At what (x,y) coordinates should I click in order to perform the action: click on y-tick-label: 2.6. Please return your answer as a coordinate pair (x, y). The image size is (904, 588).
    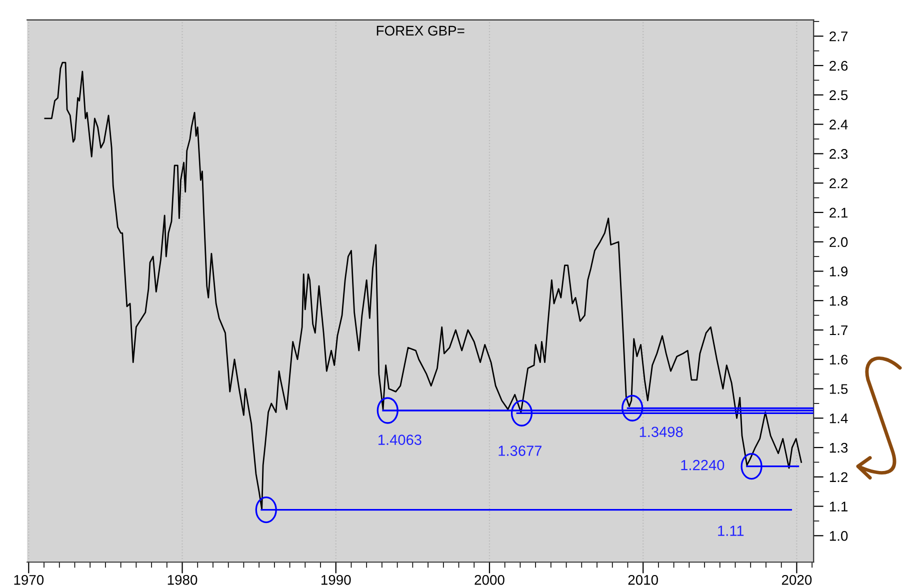
    Looking at the image, I should click on (839, 65).